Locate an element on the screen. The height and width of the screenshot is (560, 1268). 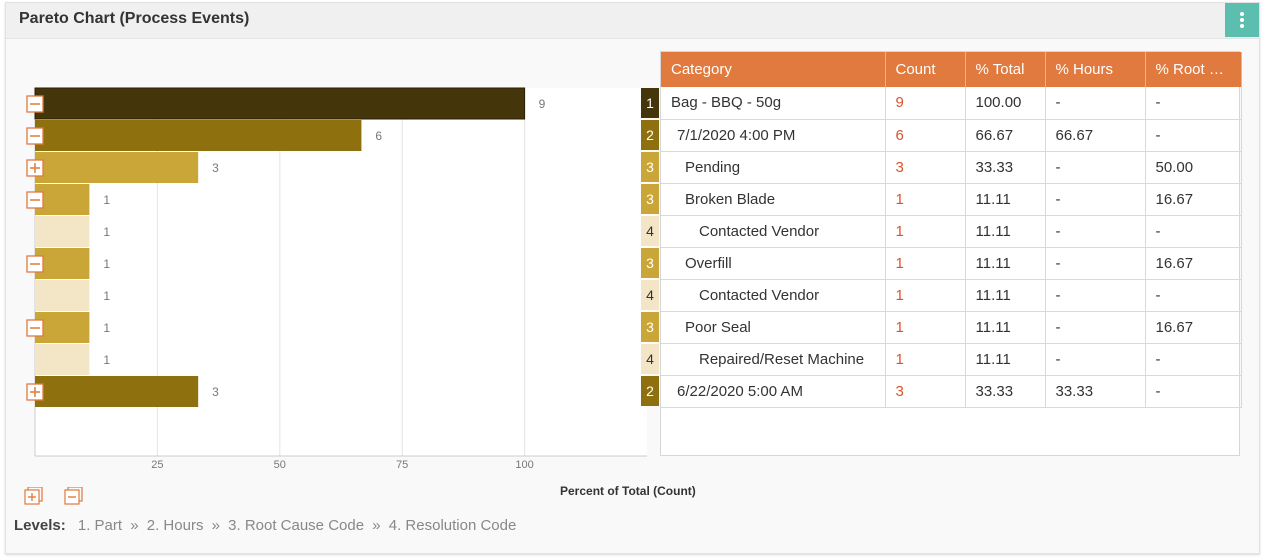
x-tick-label: 25 is located at coordinates (157, 465).